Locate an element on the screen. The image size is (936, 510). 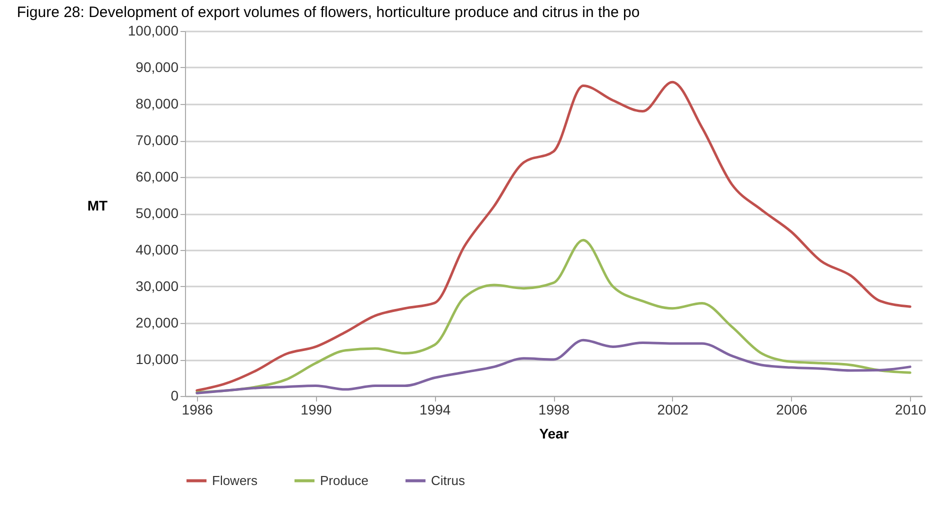
legend-label: Produce is located at coordinates (344, 480).